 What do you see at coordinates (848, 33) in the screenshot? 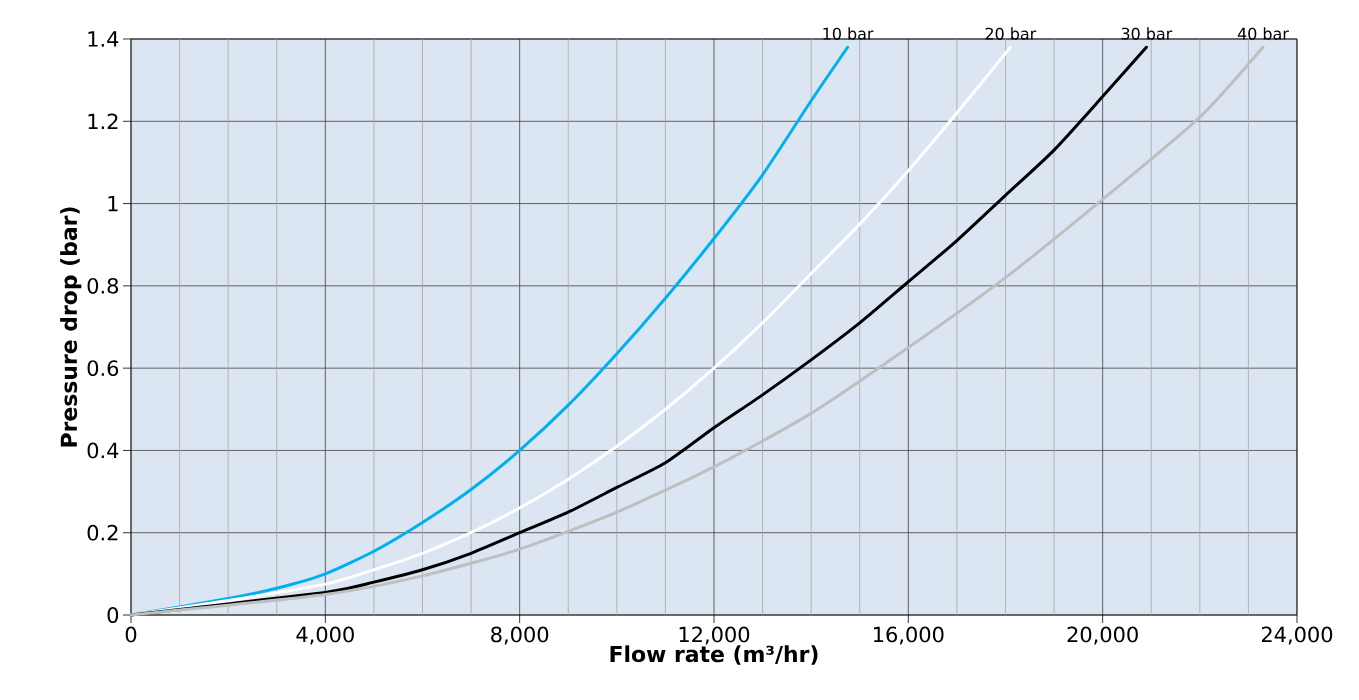
I see `series-label: 10 bar` at bounding box center [848, 33].